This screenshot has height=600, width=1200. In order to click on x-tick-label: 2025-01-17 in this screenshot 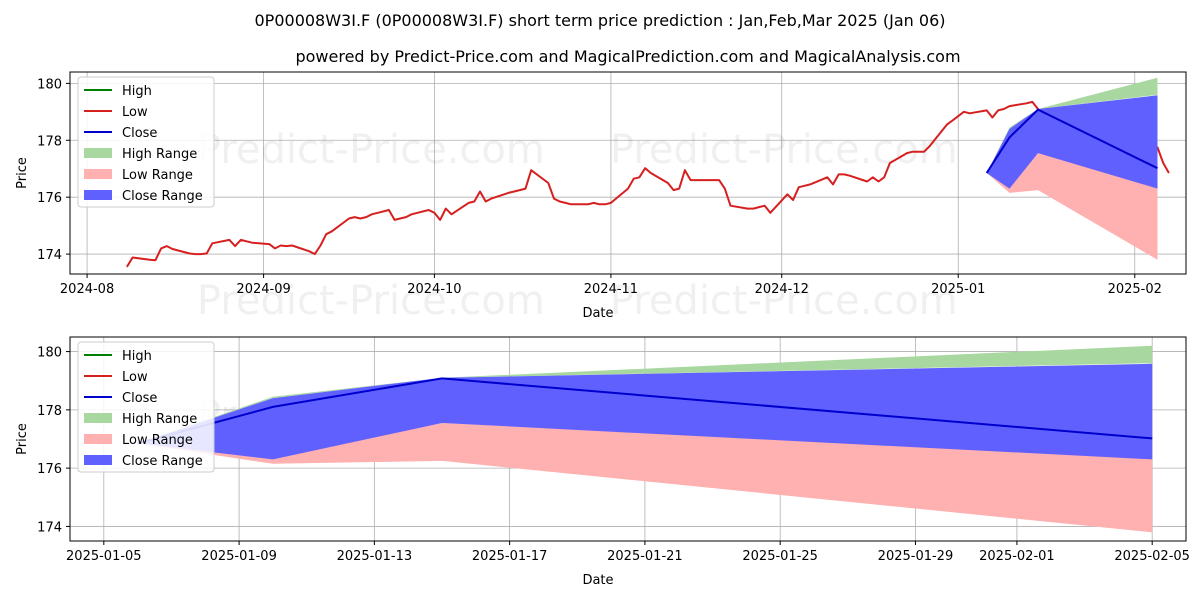, I will do `click(510, 556)`.